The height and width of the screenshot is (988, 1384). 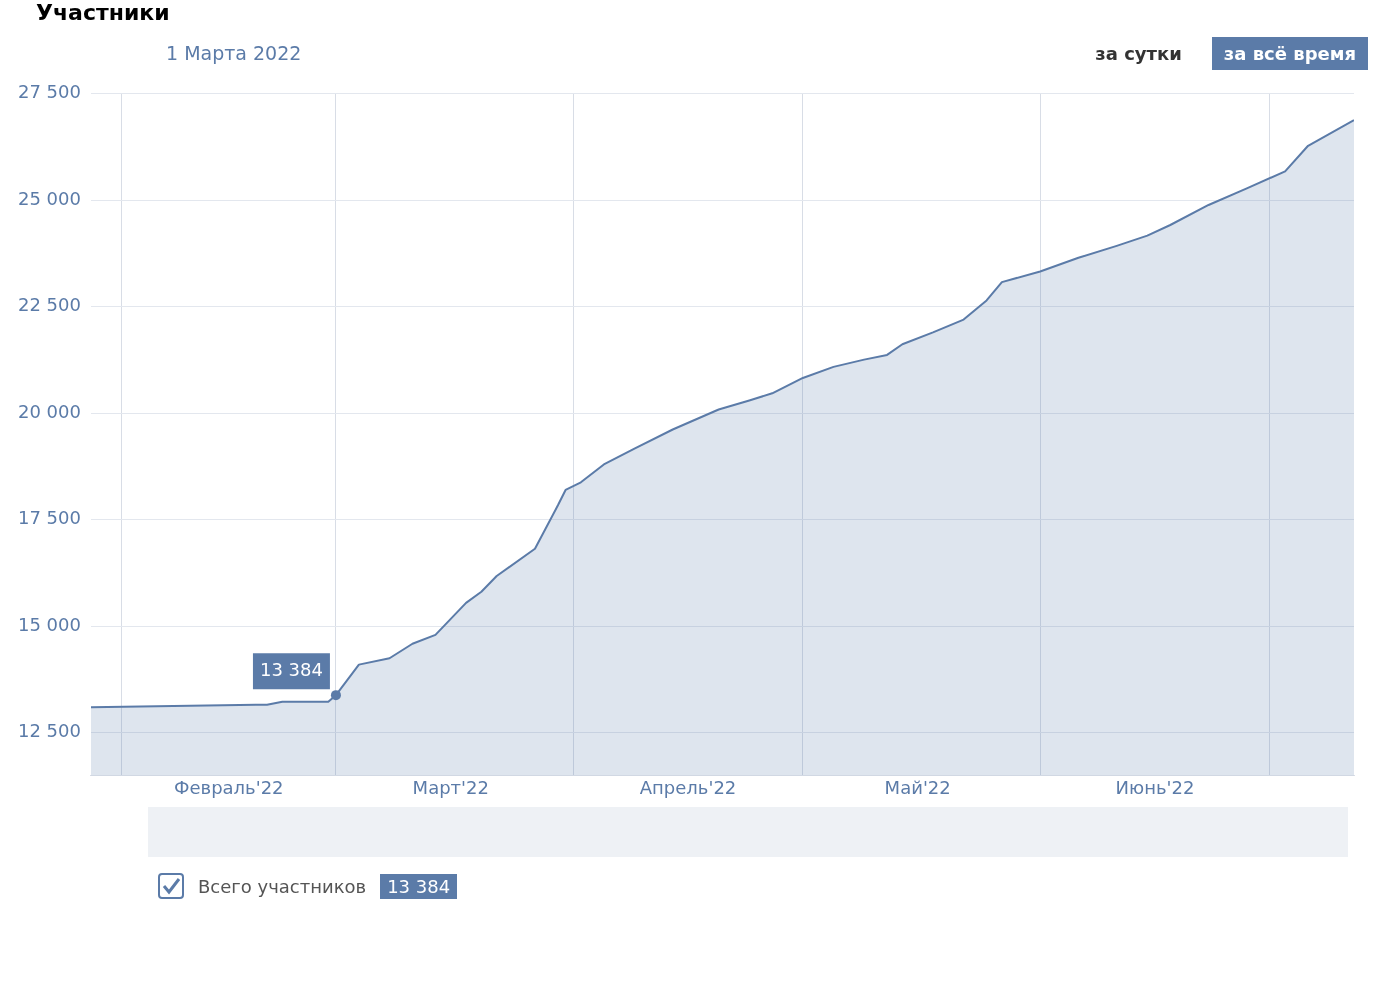 I want to click on y-tick-label: 20 000, so click(x=49, y=411).